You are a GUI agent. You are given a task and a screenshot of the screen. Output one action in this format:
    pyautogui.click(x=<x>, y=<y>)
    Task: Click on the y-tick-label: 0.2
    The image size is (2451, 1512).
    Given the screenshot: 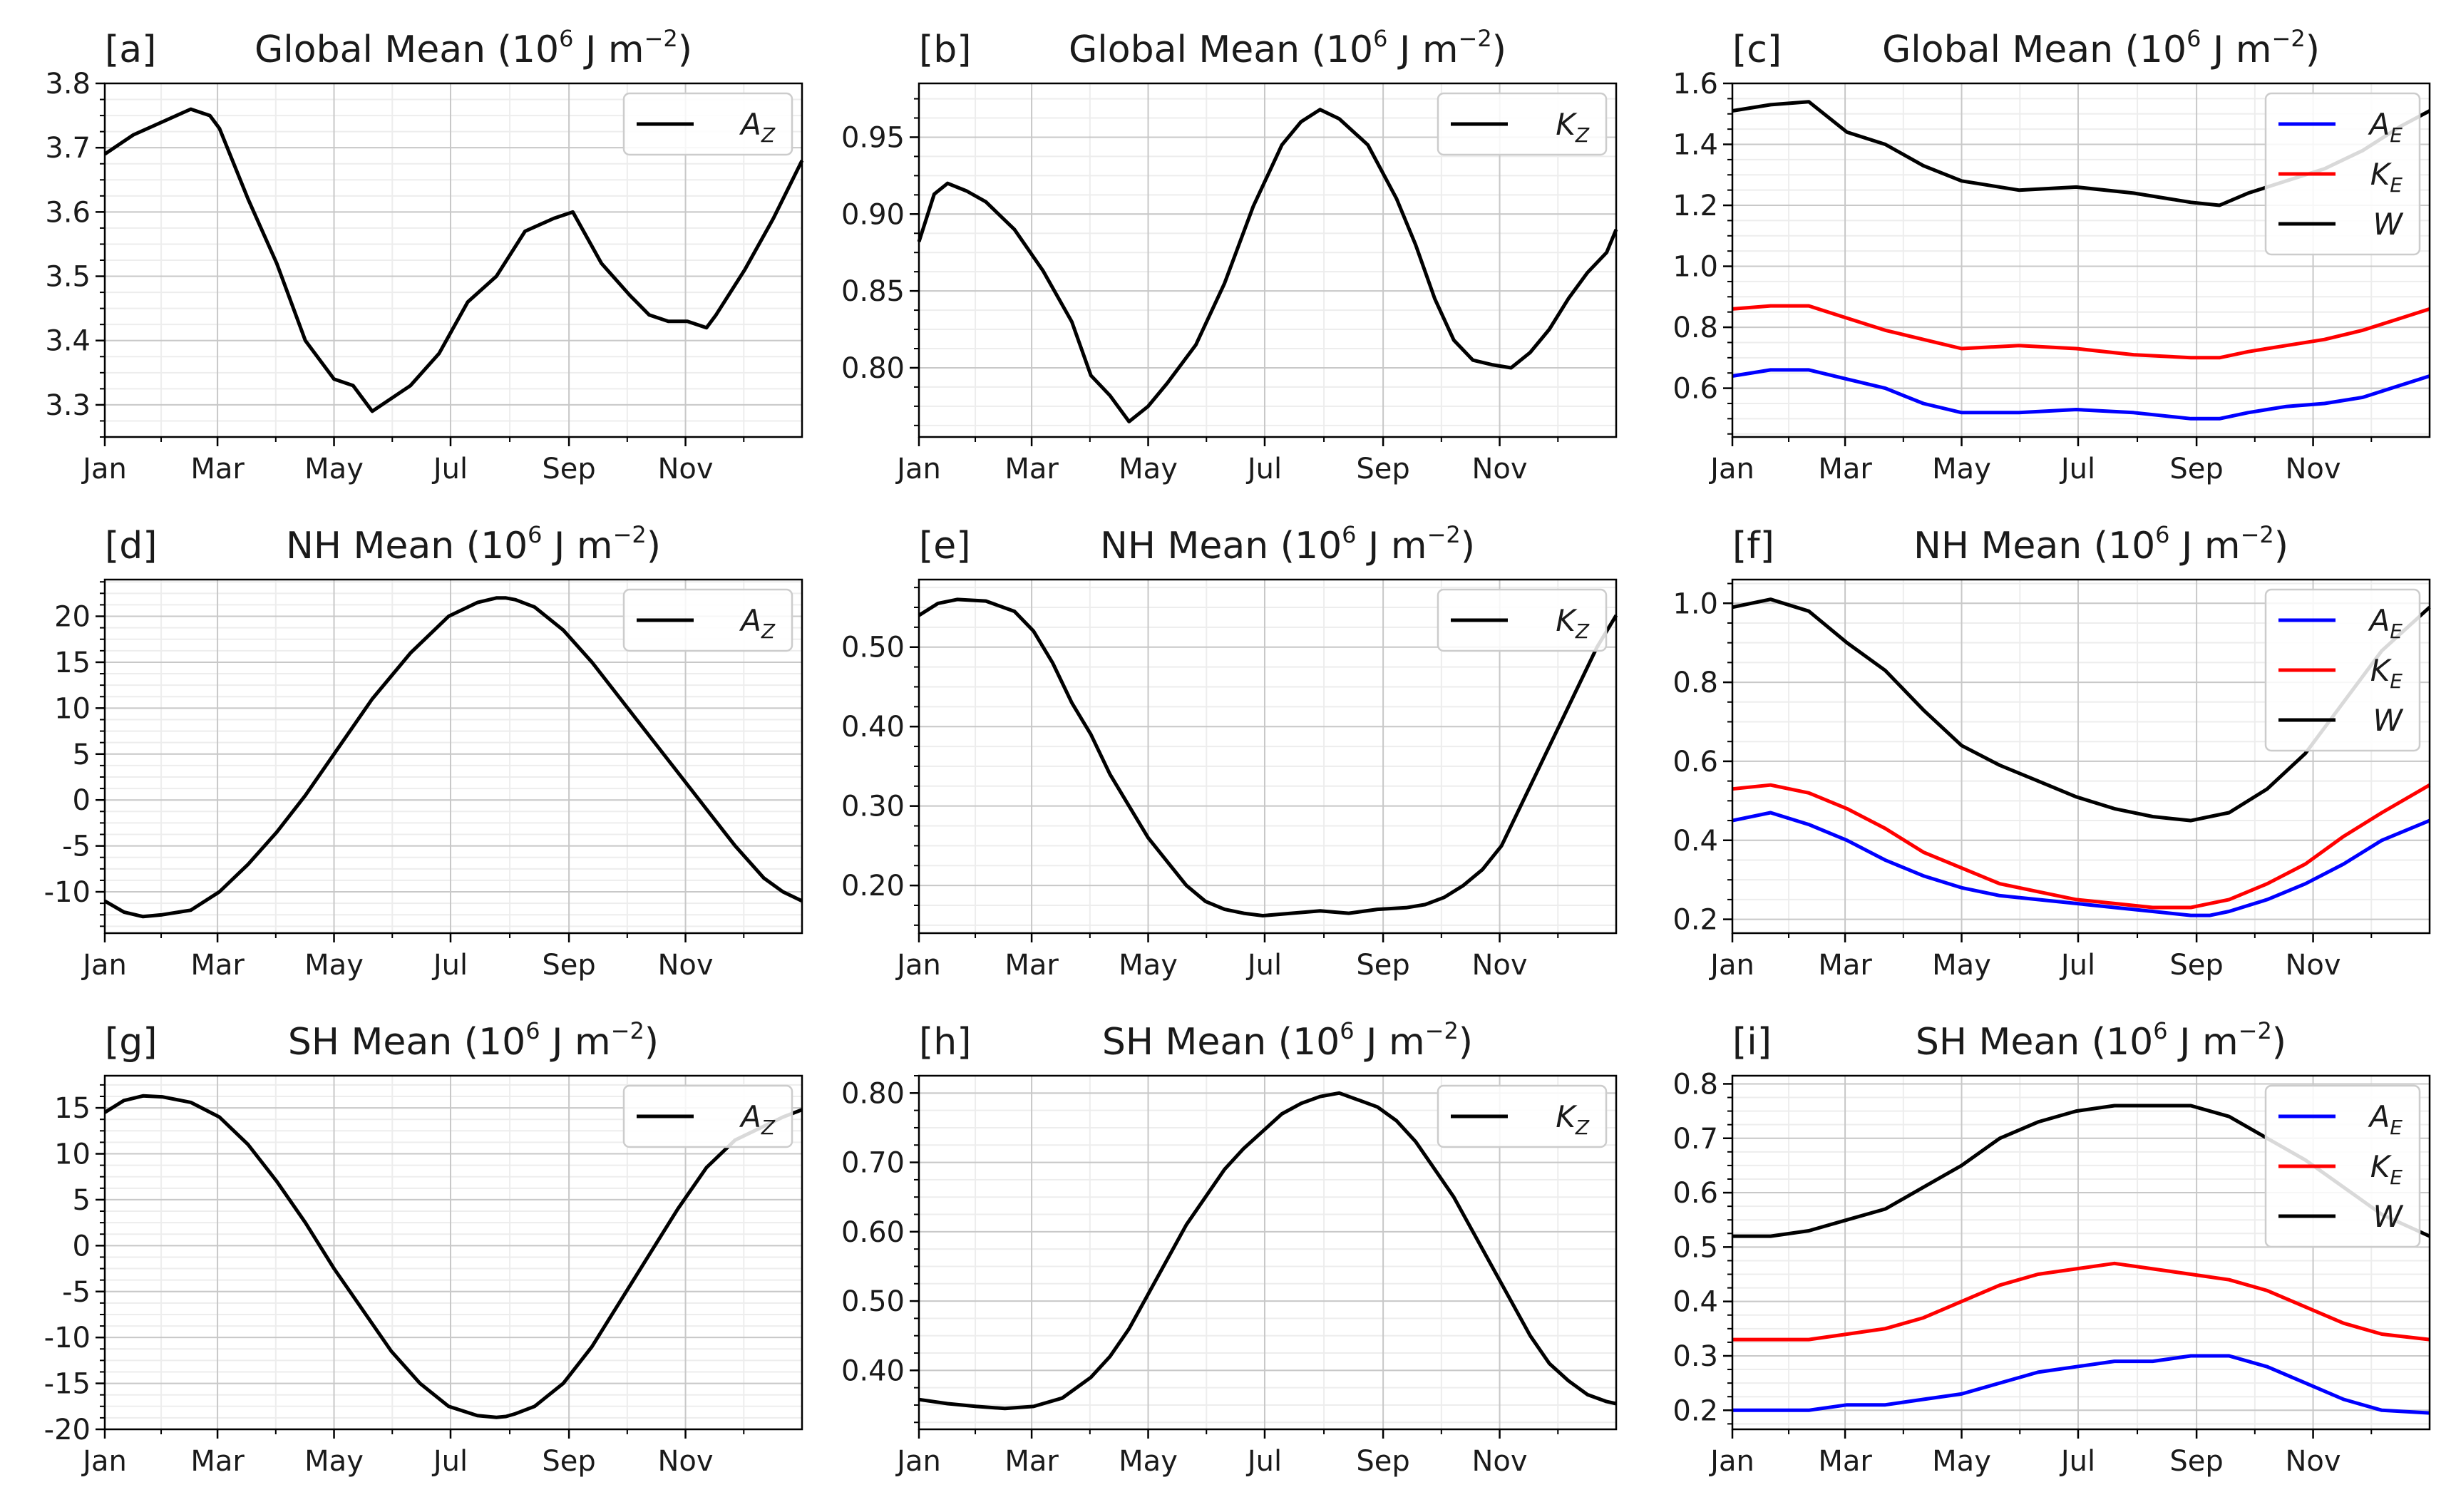 What is the action you would take?
    pyautogui.click(x=1695, y=1410)
    